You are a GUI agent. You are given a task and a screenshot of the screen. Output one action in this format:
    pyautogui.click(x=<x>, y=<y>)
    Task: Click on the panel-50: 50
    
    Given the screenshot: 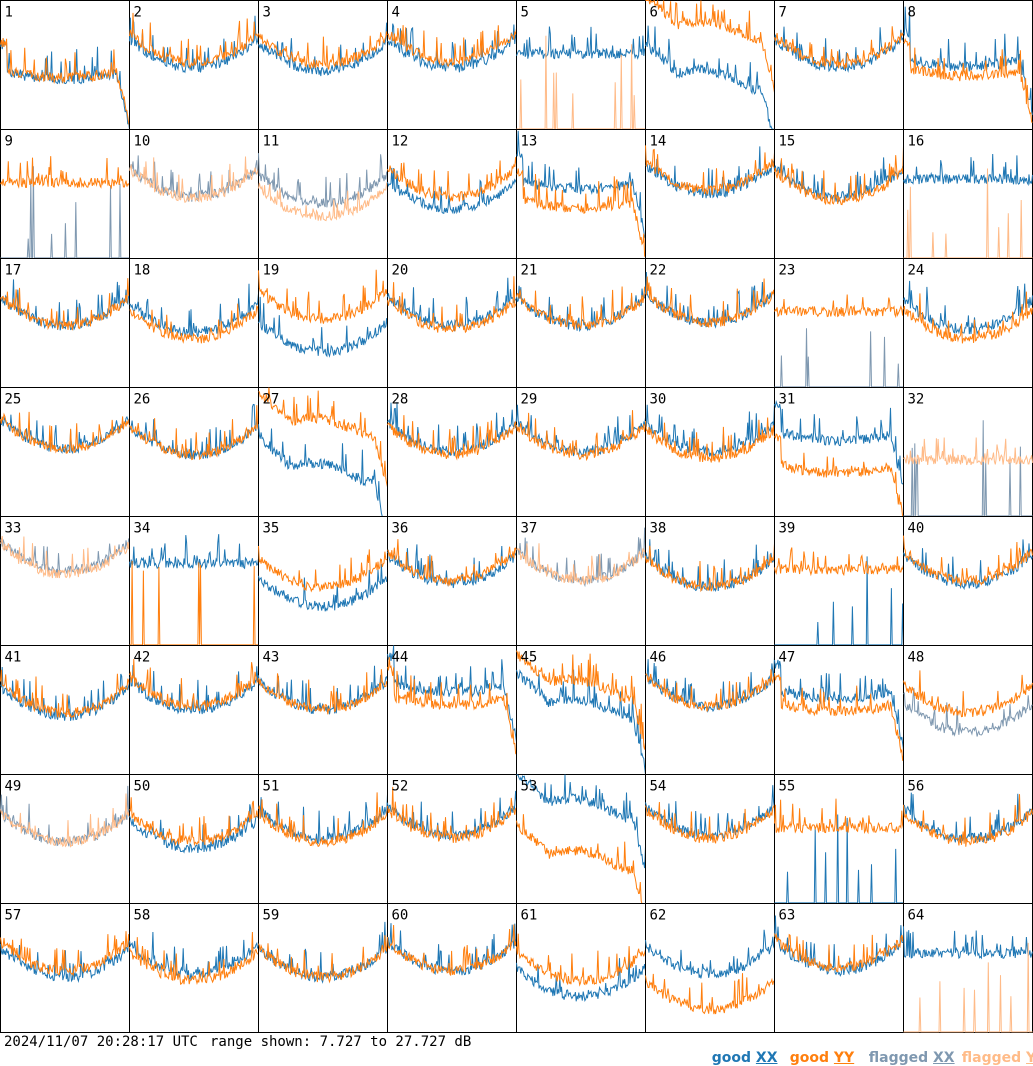 What is the action you would take?
    pyautogui.click(x=194, y=839)
    